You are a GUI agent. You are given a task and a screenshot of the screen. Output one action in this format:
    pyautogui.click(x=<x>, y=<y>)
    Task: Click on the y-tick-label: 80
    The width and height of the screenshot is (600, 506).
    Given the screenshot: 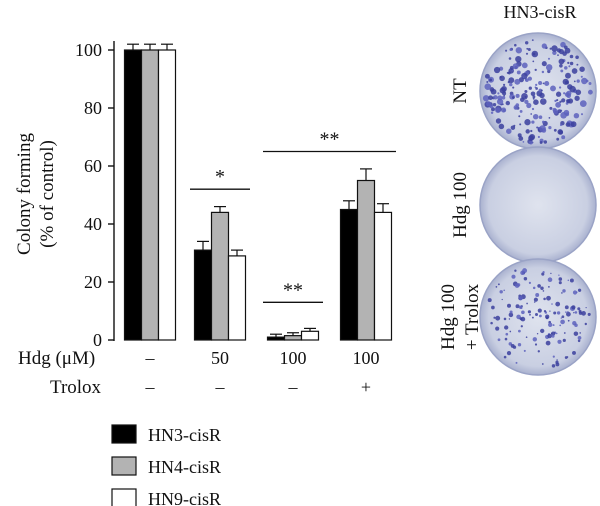 What is the action you would take?
    pyautogui.click(x=93, y=108)
    